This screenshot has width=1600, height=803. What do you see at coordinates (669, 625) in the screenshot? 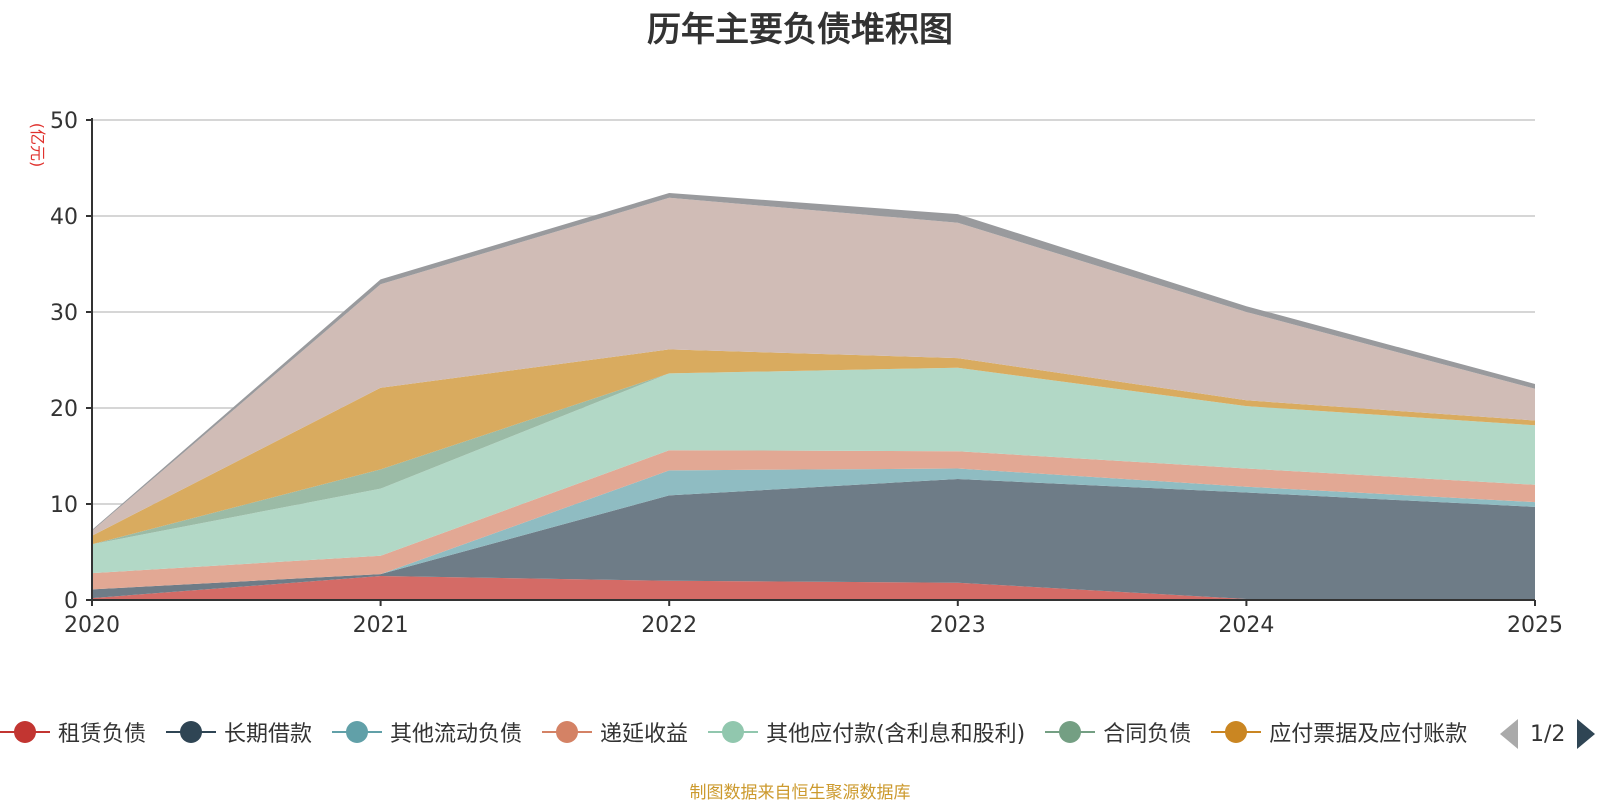
I see `x-tick-label: 2022` at bounding box center [669, 625].